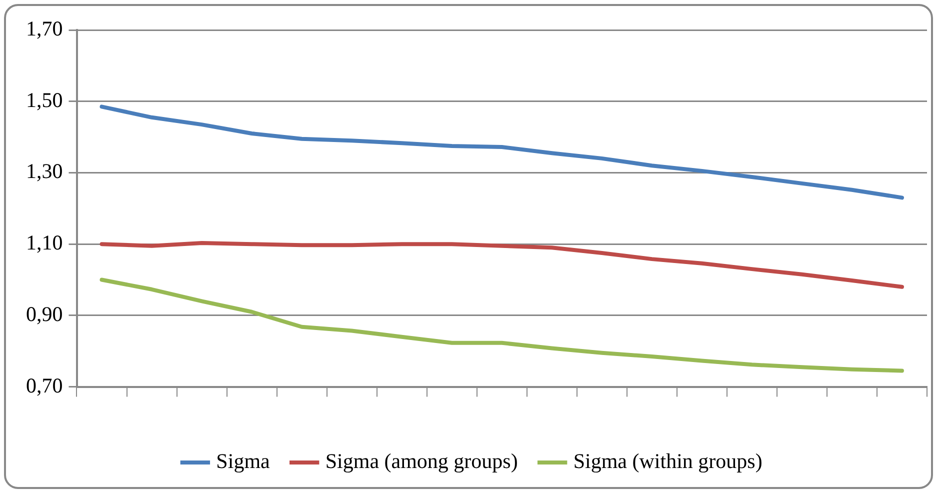  Describe the element at coordinates (44, 100) in the screenshot. I see `y-tick-label: 1,50` at that location.